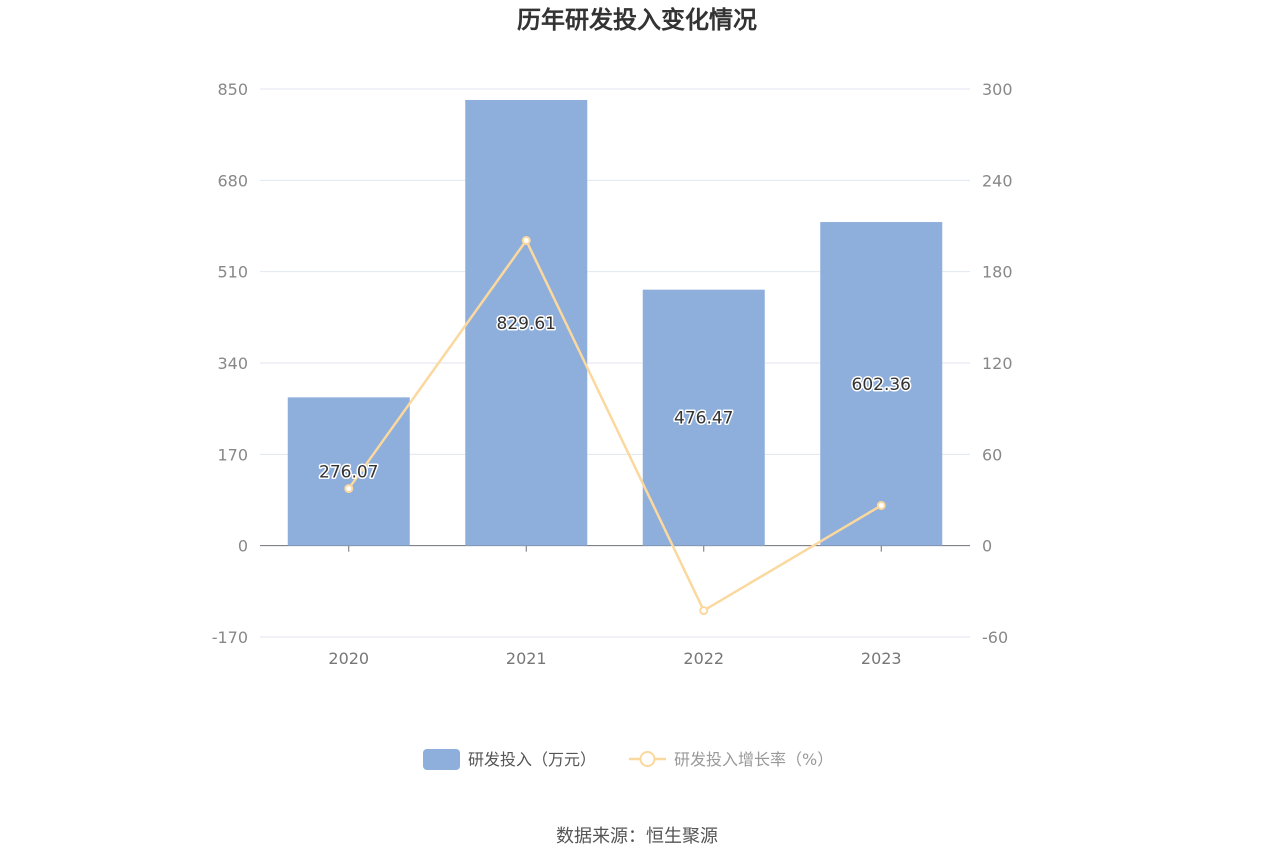  I want to click on y-right-tick-label: -60, so click(995, 637).